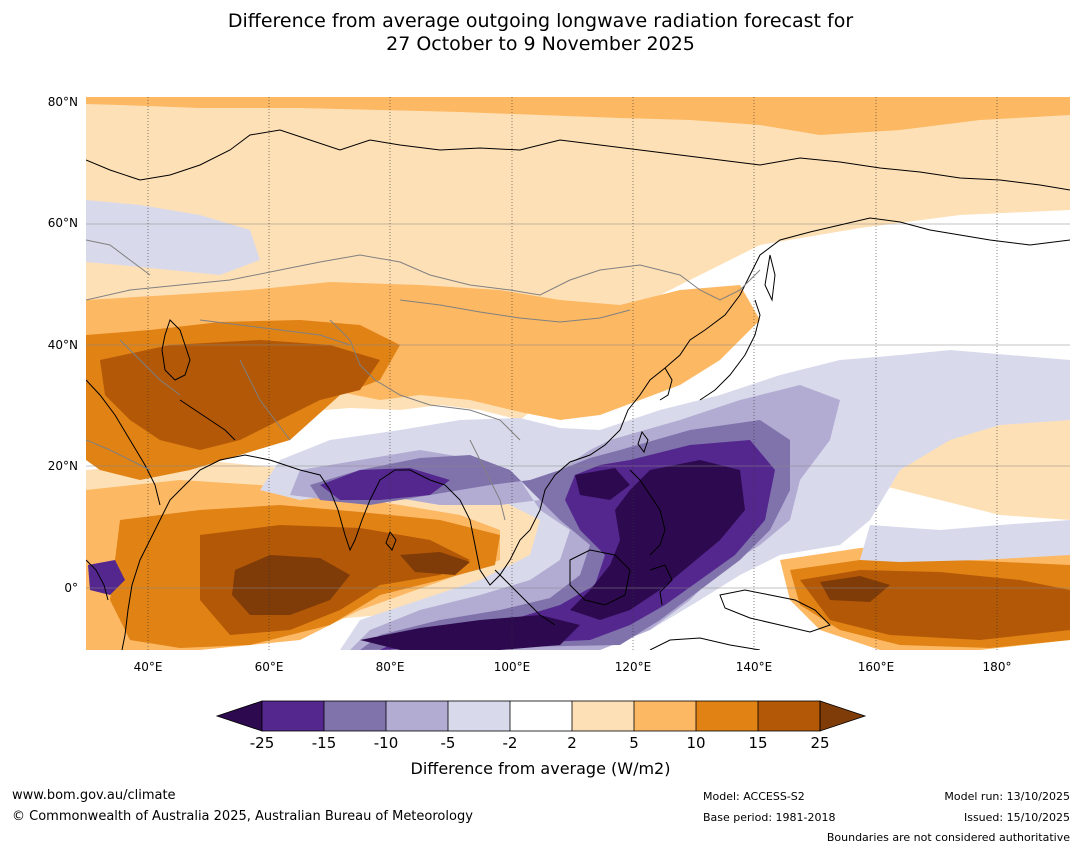 The image size is (1081, 850). Describe the element at coordinates (275, 332) in the screenshot. I see `border-central-asia` at that location.